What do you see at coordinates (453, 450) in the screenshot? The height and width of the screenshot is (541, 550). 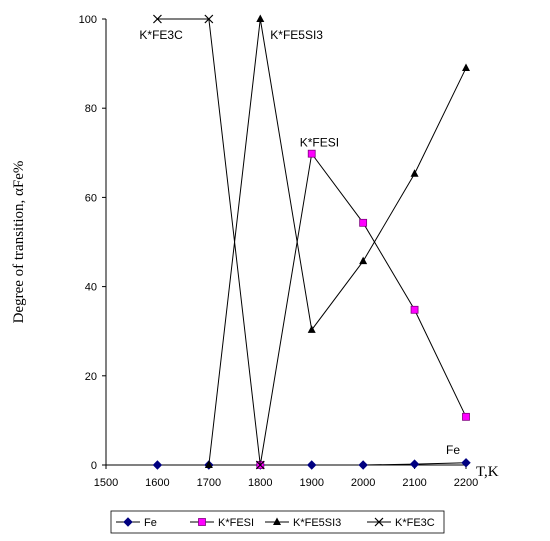 I see `annotation-label: Fe` at bounding box center [453, 450].